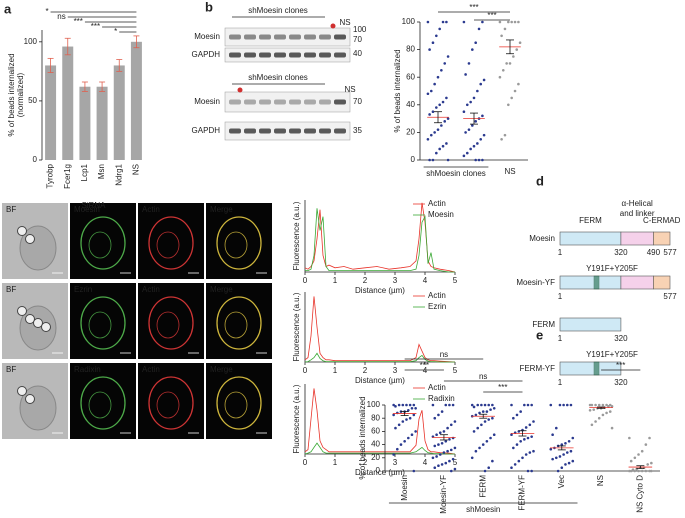 The image size is (685, 518). What do you see at coordinates (68, 103) in the screenshot?
I see `bar` at bounding box center [68, 103].